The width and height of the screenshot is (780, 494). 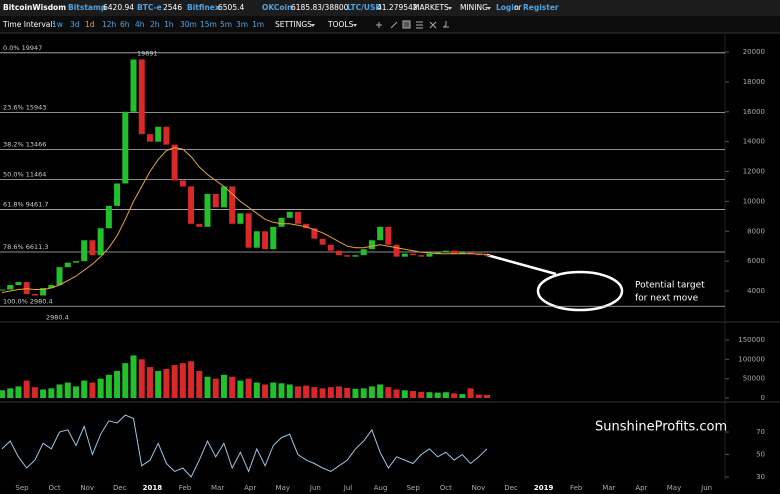 What do you see at coordinates (169, 24) in the screenshot?
I see `interval: 1h` at bounding box center [169, 24].